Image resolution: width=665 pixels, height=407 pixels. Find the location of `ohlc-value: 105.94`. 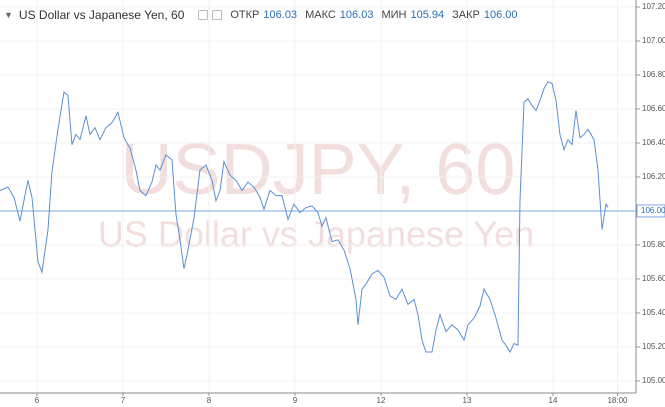

ohlc-value: 105.94 is located at coordinates (427, 15).